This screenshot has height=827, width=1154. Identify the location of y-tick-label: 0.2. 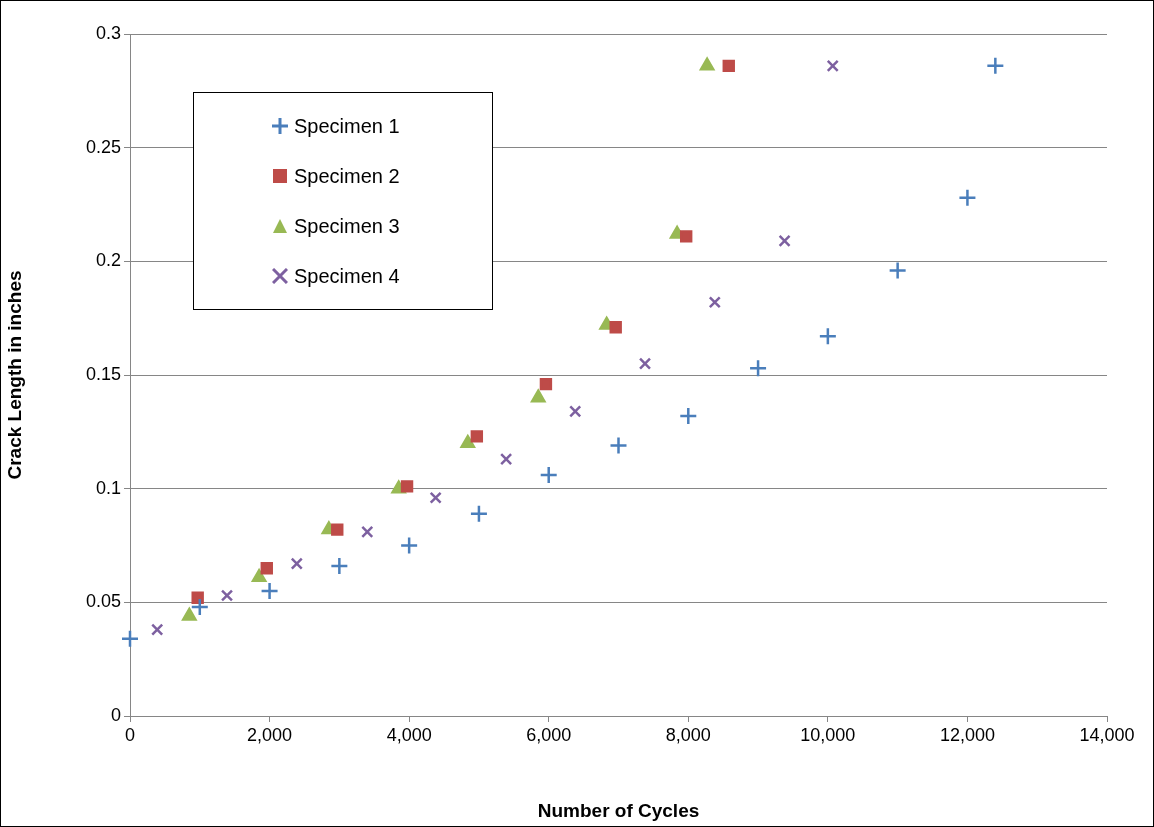
(108, 260).